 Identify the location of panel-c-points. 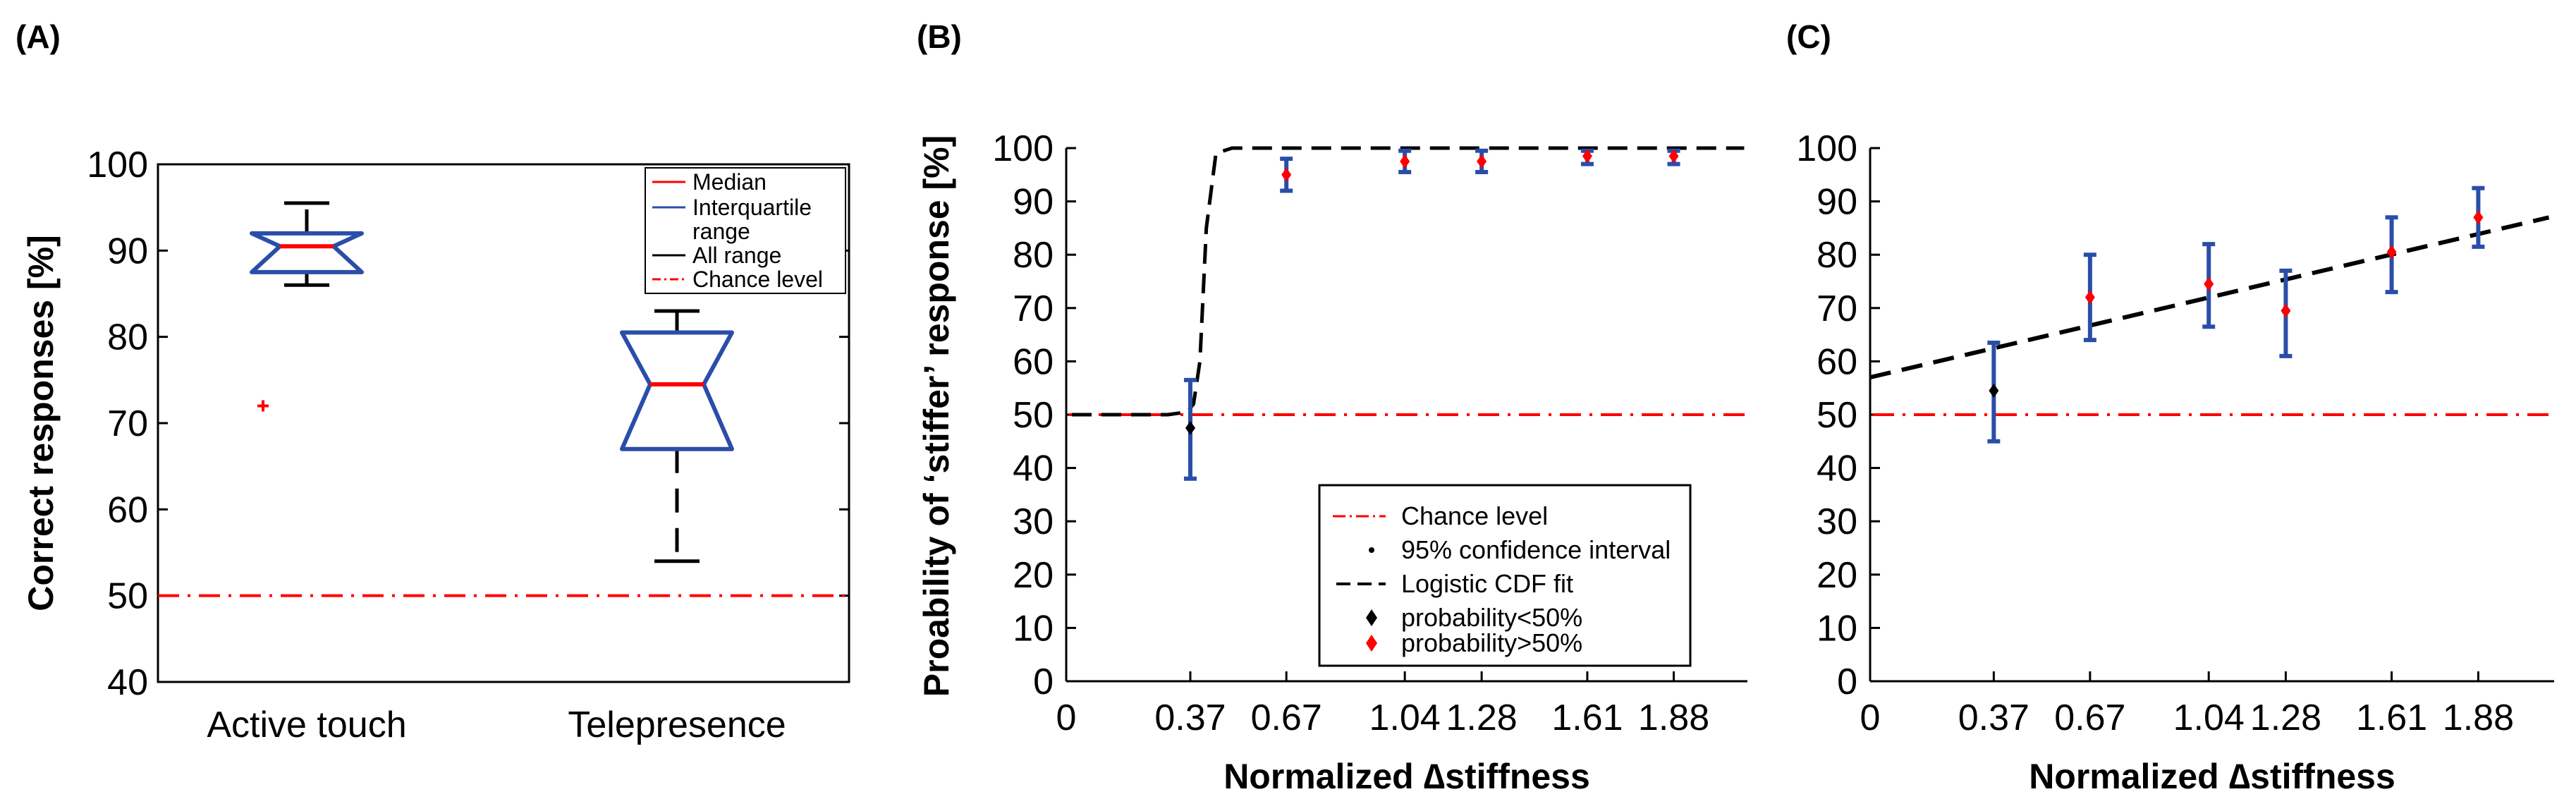
(2236, 304).